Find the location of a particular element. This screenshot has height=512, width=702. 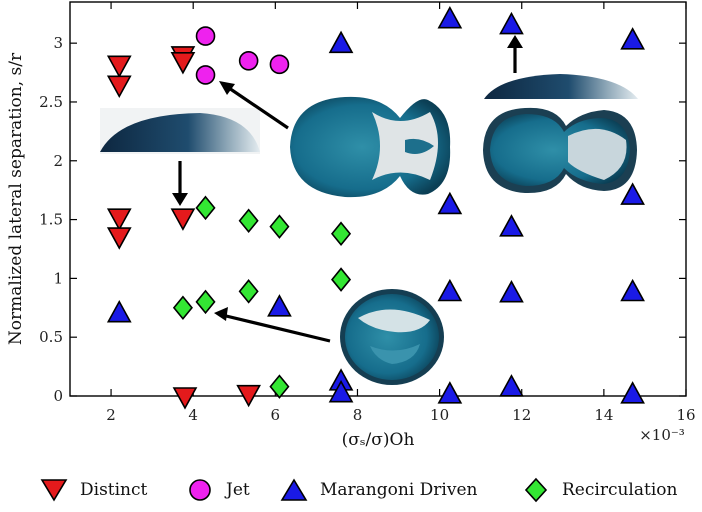

x-tick-label: 16 is located at coordinates (685, 415).